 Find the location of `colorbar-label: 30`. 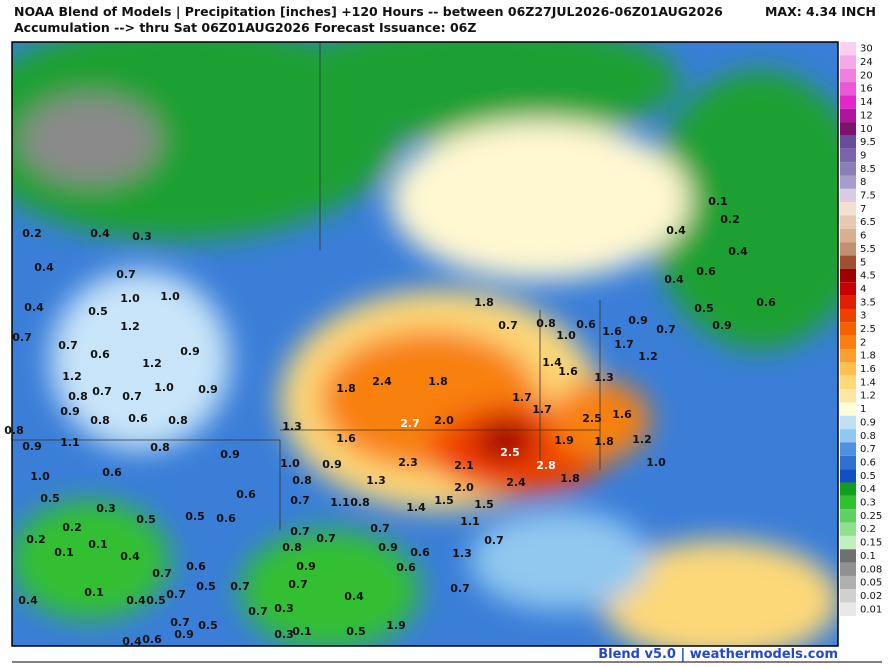

colorbar-label: 30 is located at coordinates (866, 49).